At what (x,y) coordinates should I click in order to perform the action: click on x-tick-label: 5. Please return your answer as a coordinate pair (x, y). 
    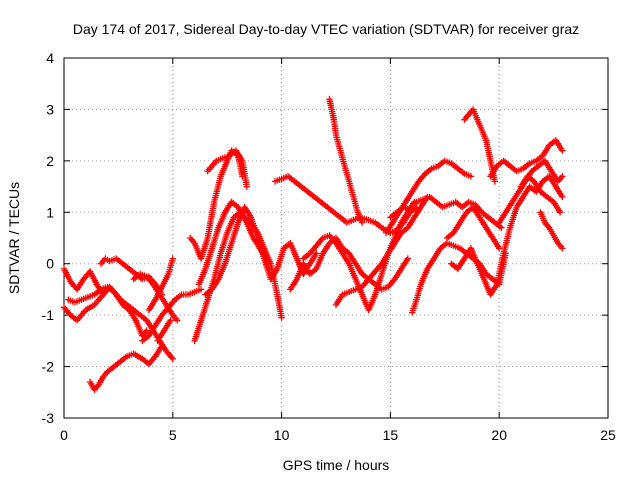
    Looking at the image, I should click on (173, 435).